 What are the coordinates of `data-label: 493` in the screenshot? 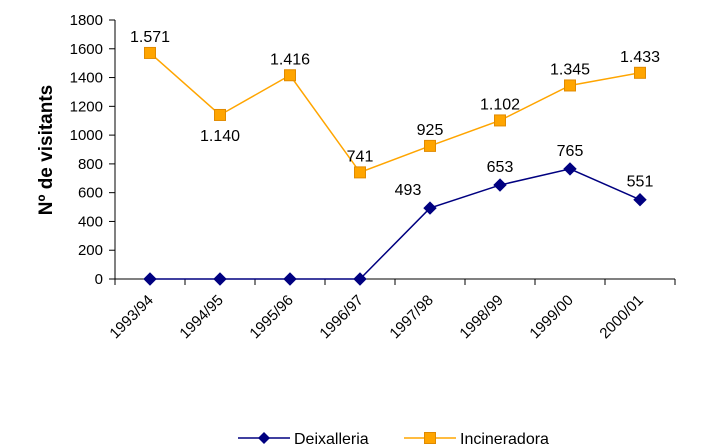 It's located at (408, 190).